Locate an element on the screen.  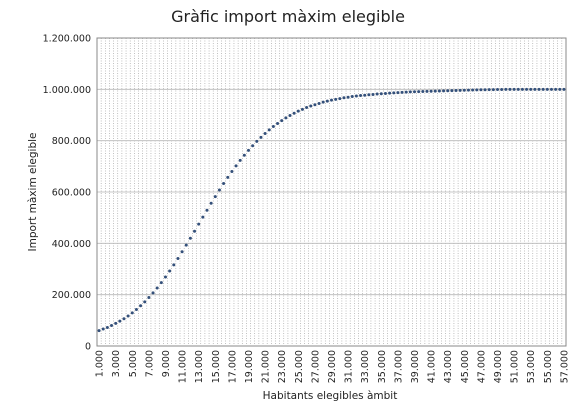
x-tick-label: 21.000 is located at coordinates (266, 366).